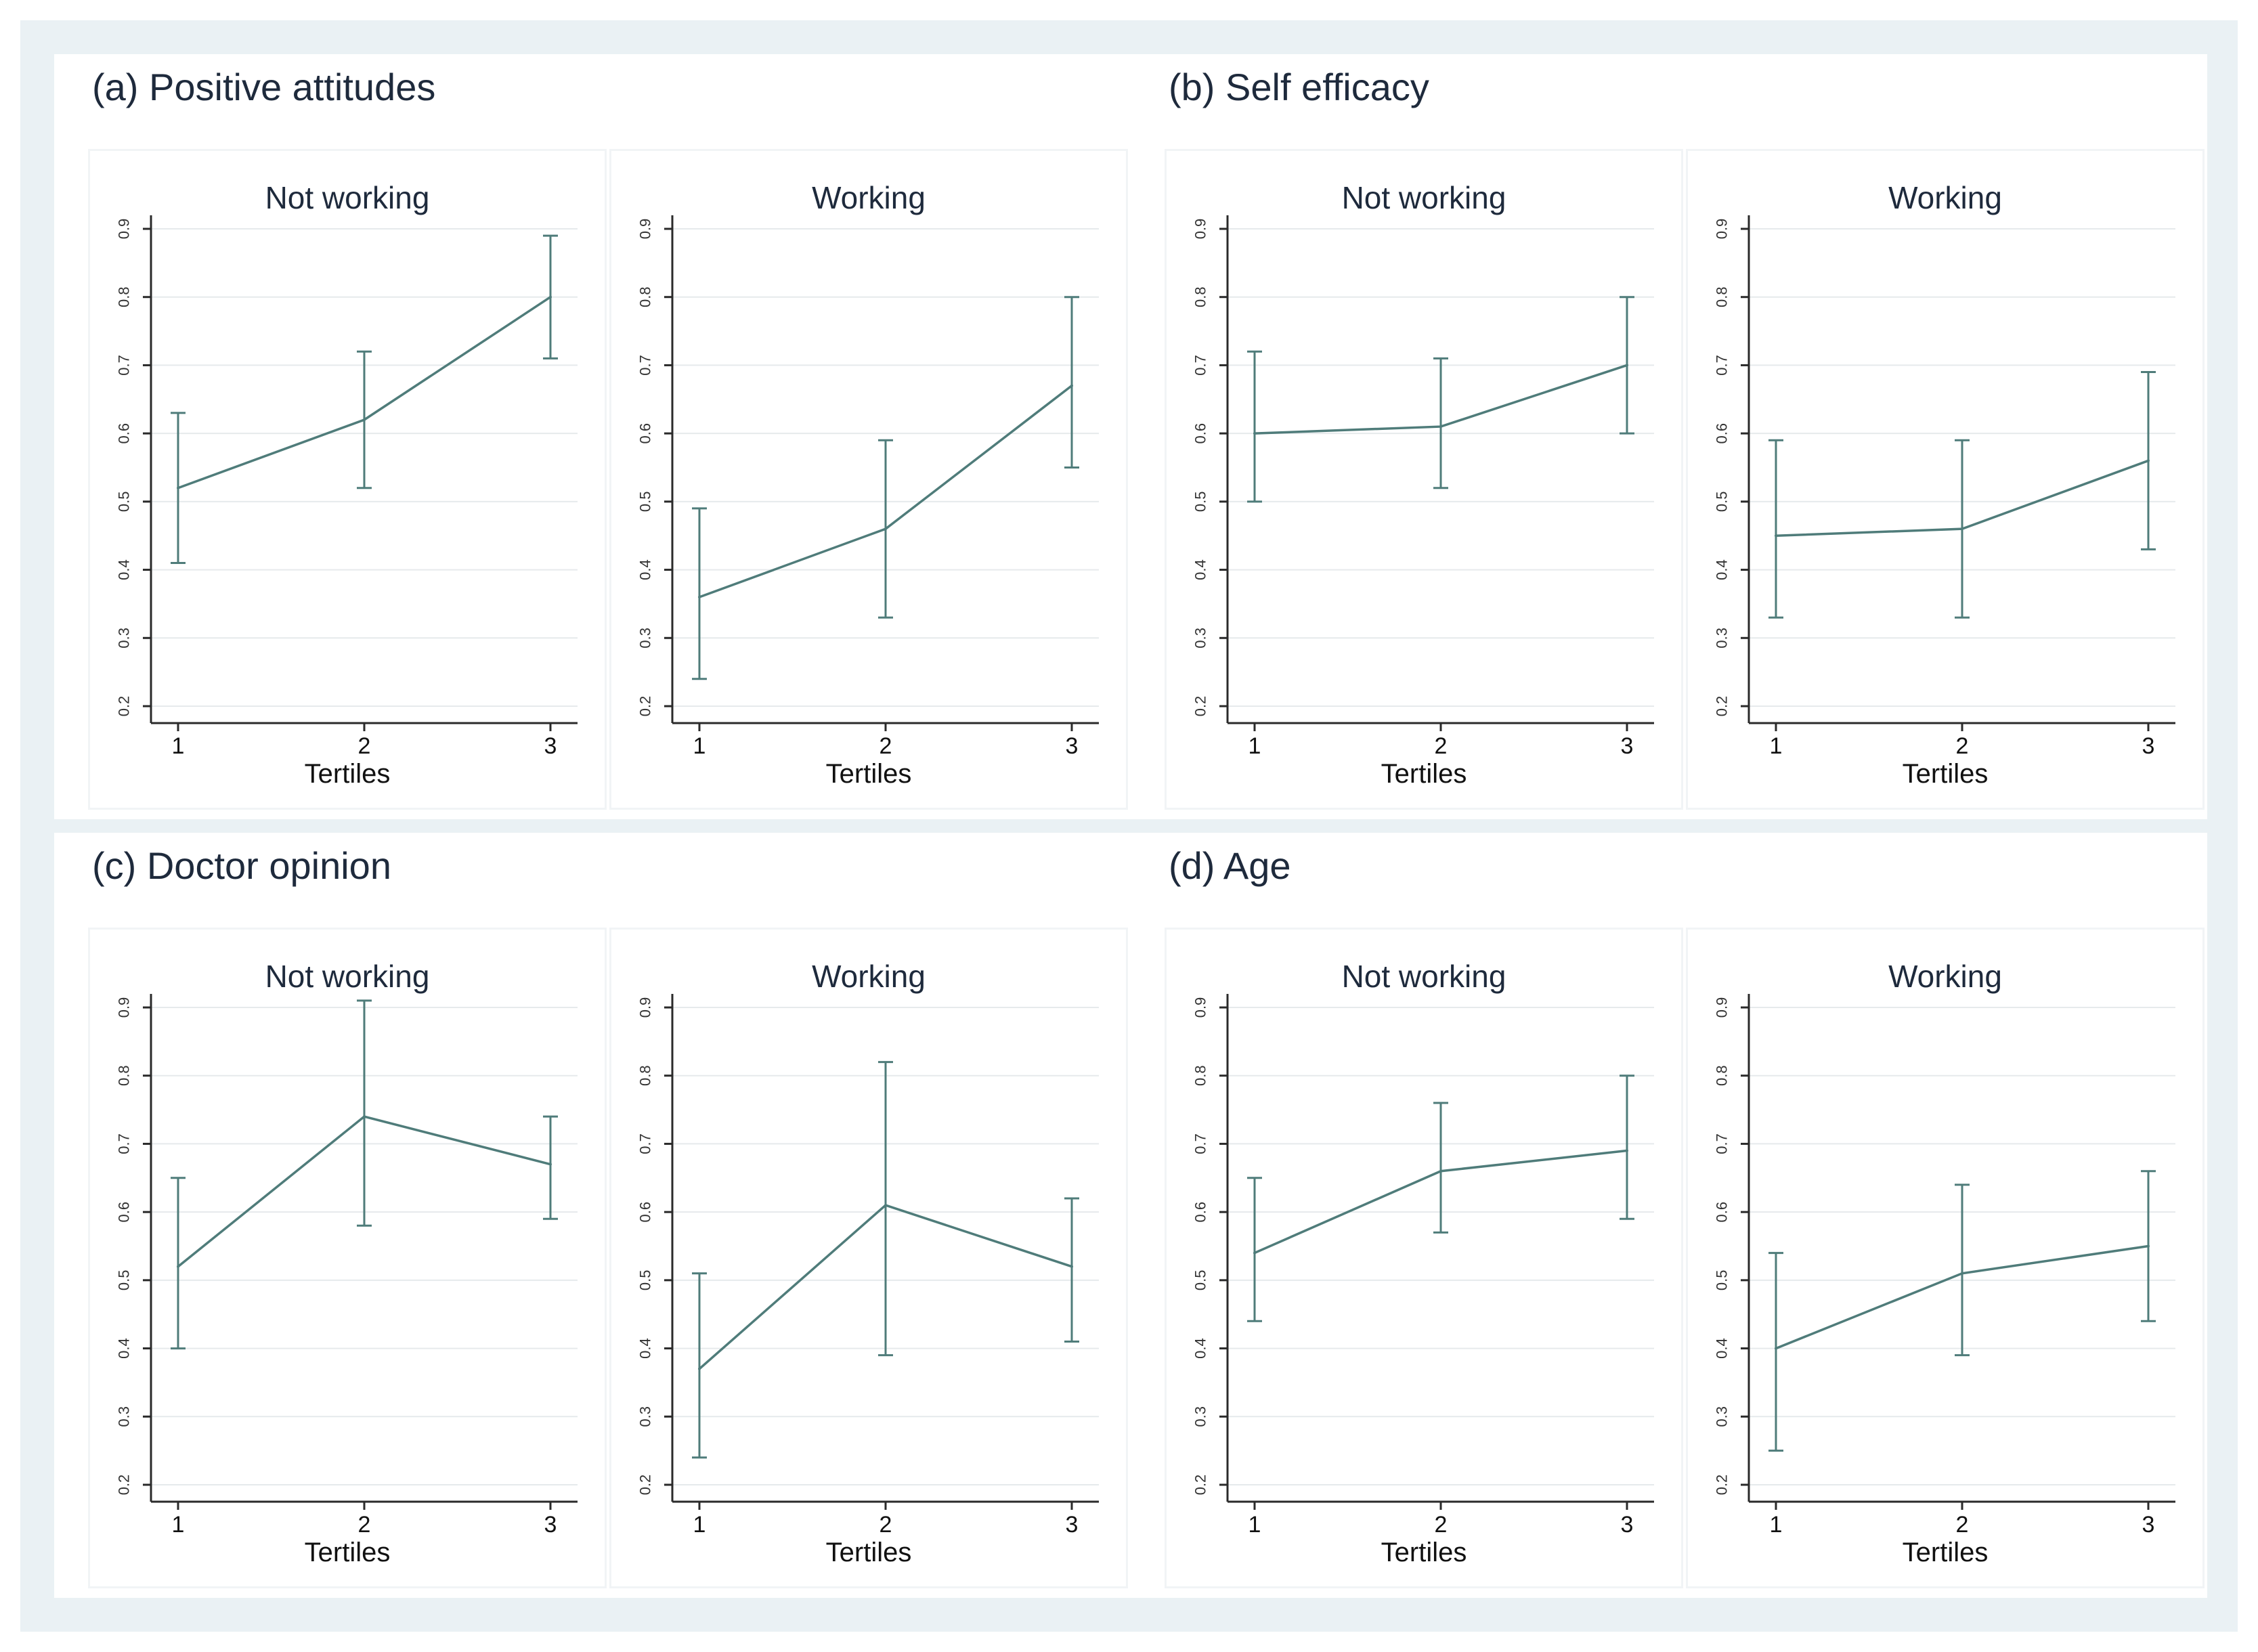 The height and width of the screenshot is (1652, 2258). I want to click on panel-title: (b) Self efficacy, so click(1299, 87).